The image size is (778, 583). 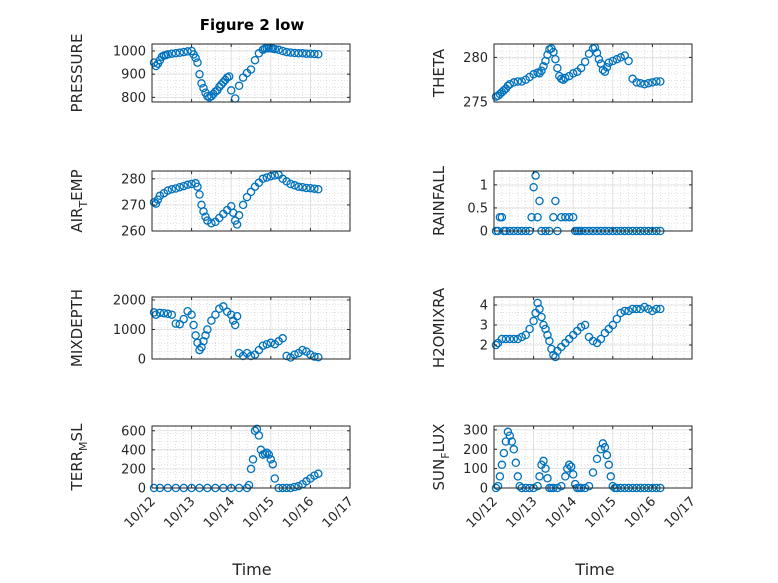 I want to click on y-tick-label: 275, so click(x=475, y=103).